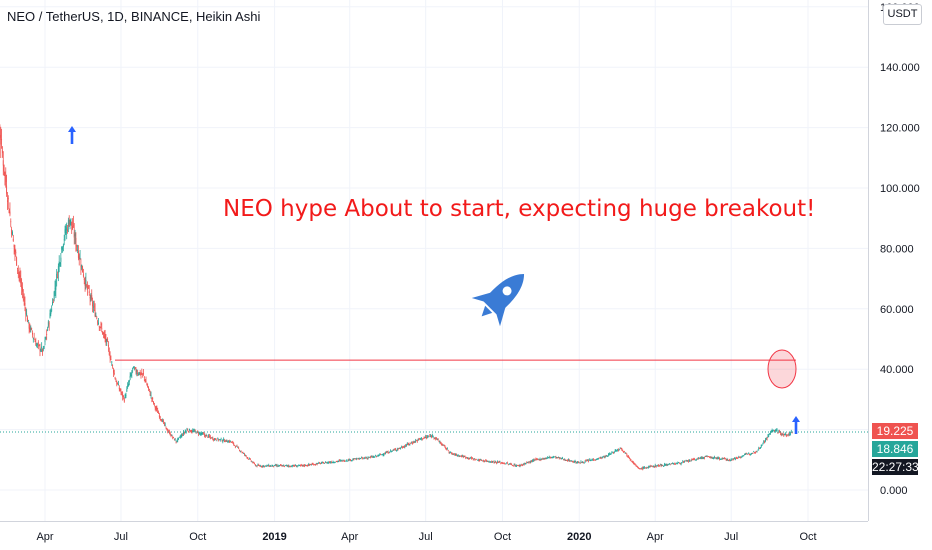  What do you see at coordinates (782, 369) in the screenshot?
I see `ellipse-marker` at bounding box center [782, 369].